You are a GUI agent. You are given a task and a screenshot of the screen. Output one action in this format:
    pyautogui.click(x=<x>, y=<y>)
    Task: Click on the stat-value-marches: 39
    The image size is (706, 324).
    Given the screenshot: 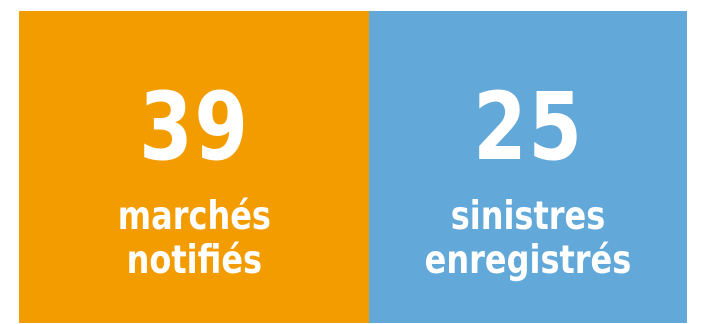 What is the action you would take?
    pyautogui.click(x=194, y=127)
    